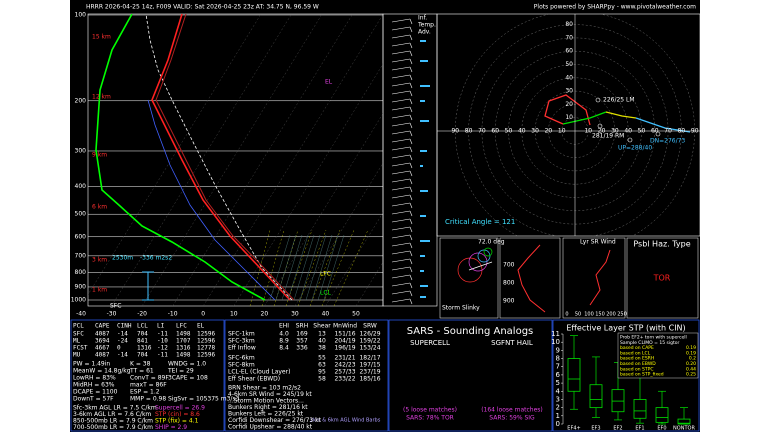  I want to click on sars-hail-result: SARS: 59% SIG, so click(512, 418).